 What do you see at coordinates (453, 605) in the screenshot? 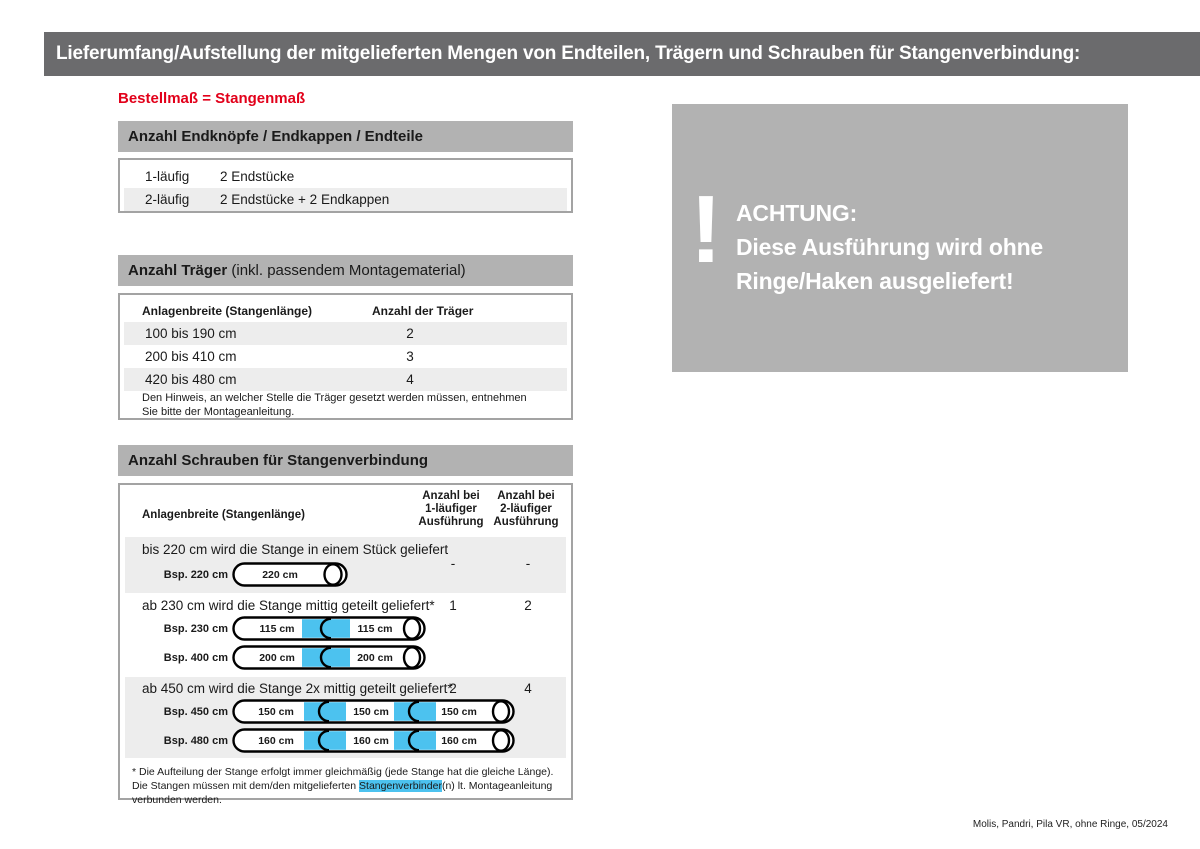
I see `value-1-laeufig: 1` at bounding box center [453, 605].